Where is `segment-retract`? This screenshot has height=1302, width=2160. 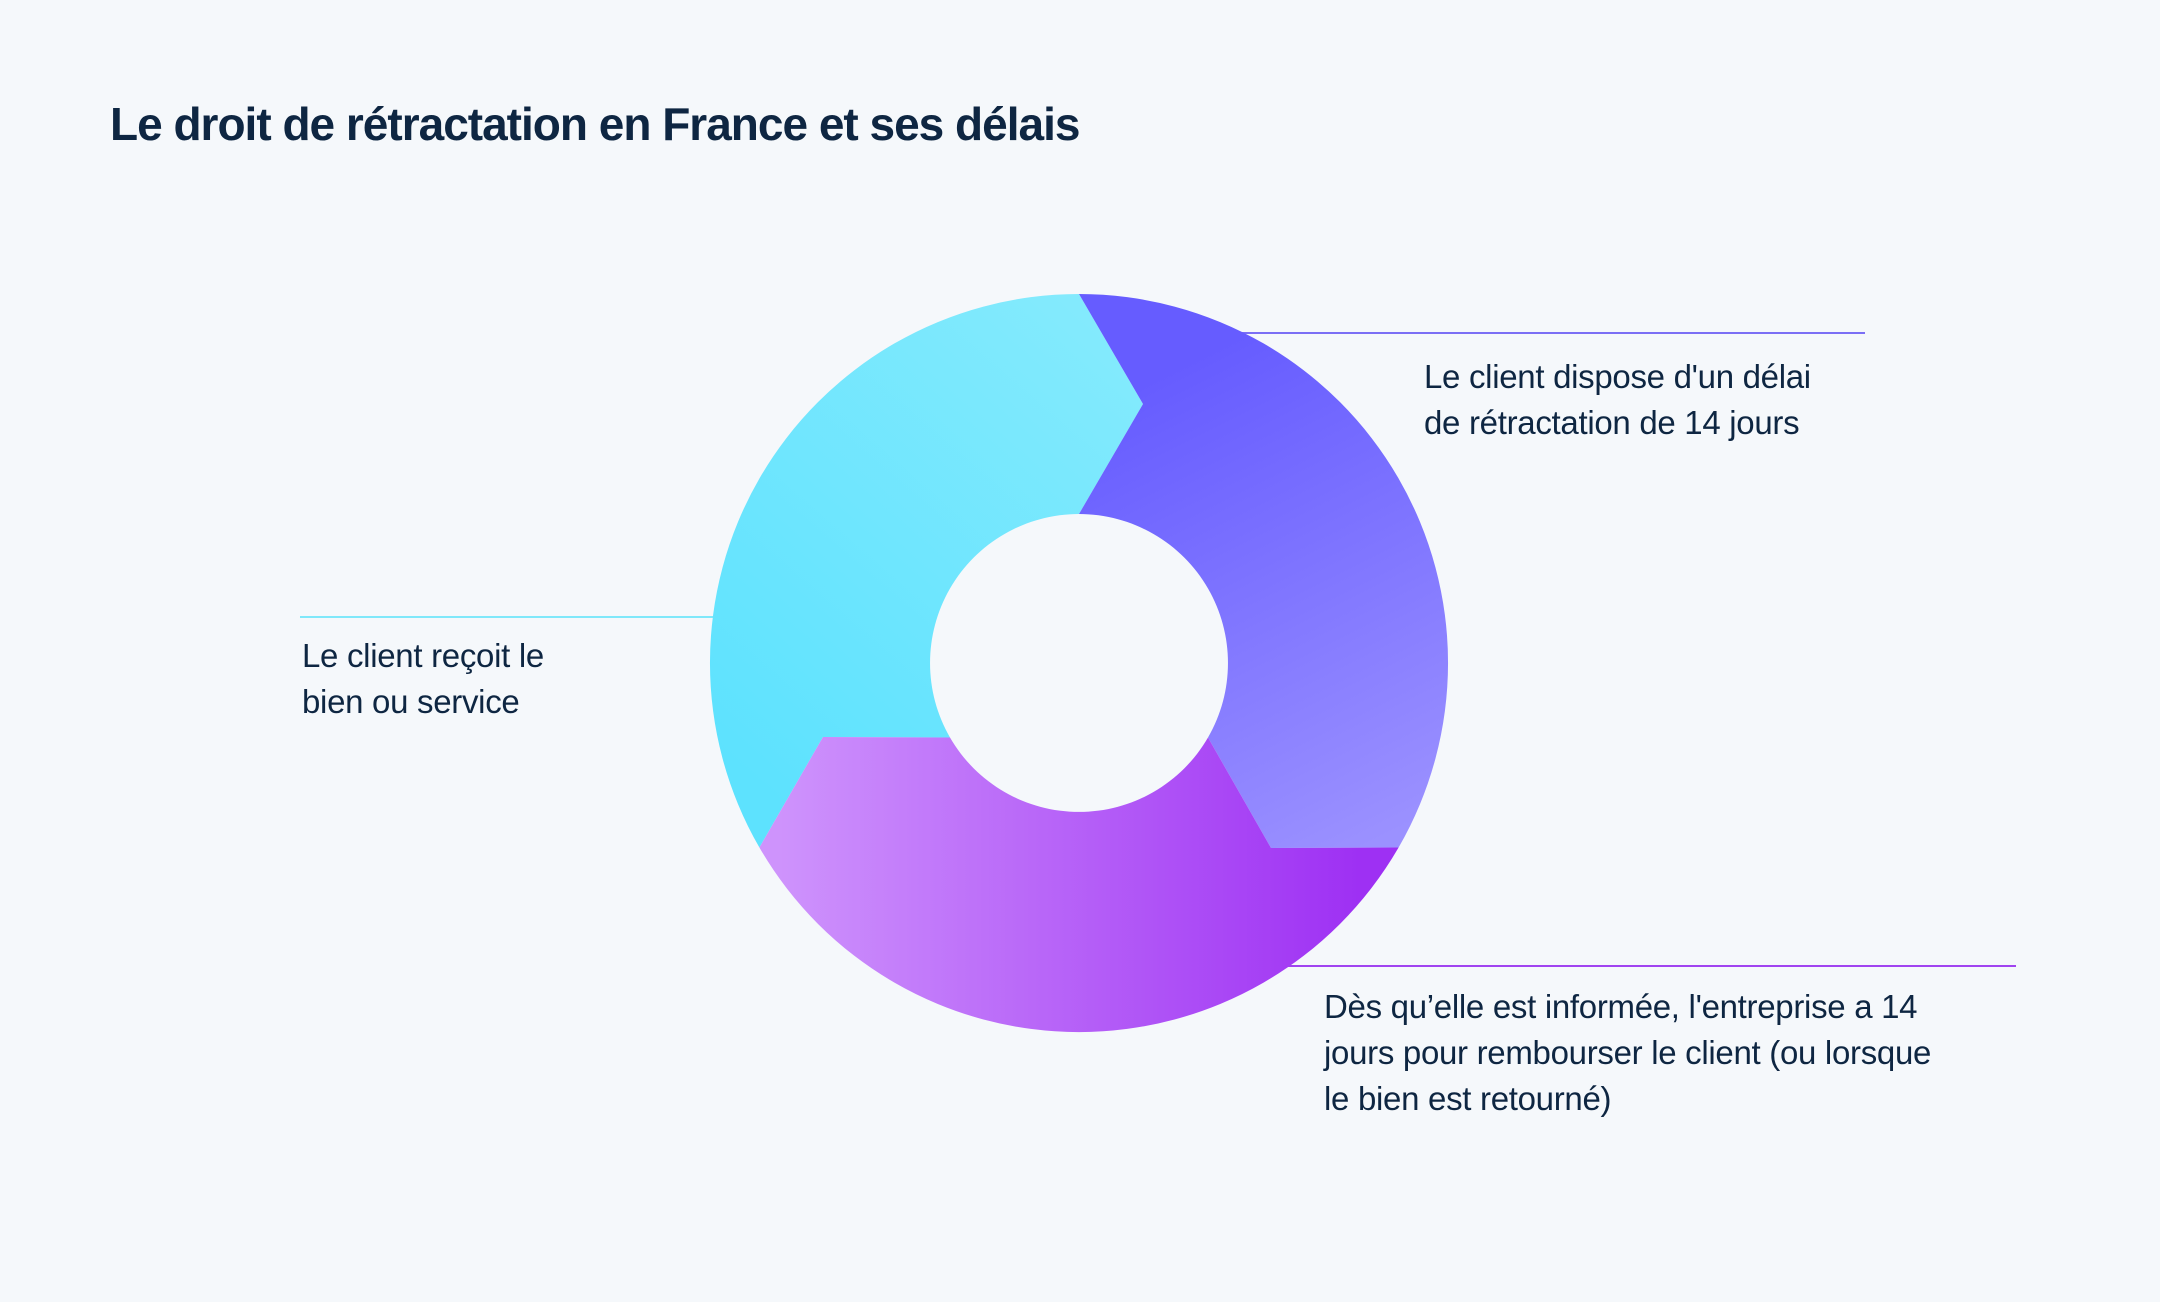
segment-retract is located at coordinates (1264, 571).